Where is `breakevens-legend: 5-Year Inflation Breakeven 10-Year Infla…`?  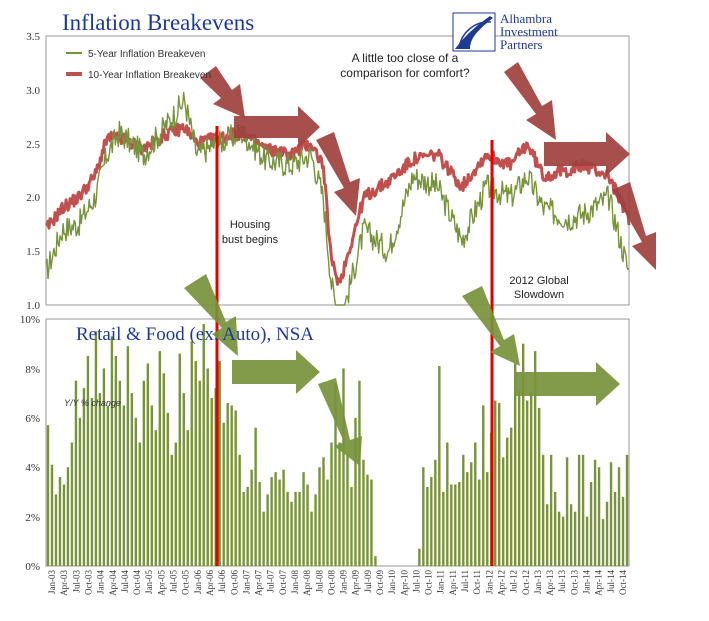
breakevens-legend: 5-Year Inflation Breakeven 10-Year Infla… is located at coordinates (138, 65).